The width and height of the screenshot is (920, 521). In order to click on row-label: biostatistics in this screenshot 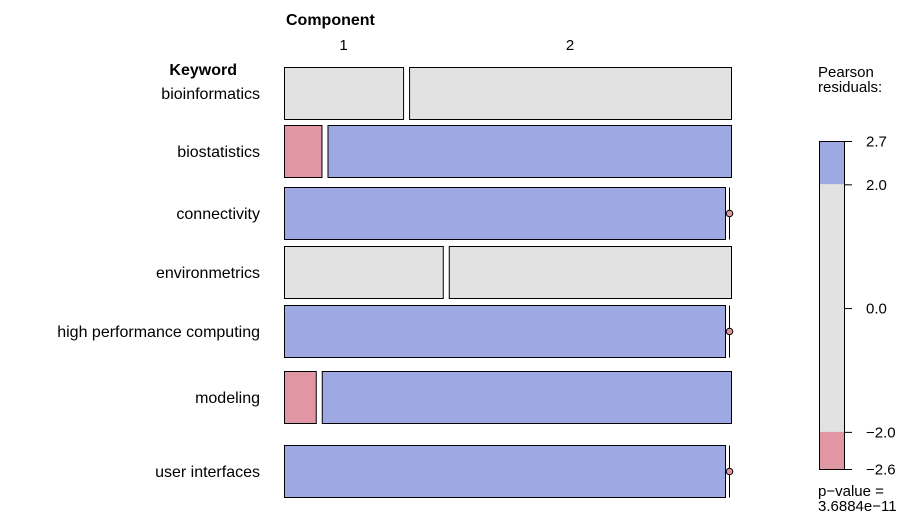, I will do `click(218, 152)`.